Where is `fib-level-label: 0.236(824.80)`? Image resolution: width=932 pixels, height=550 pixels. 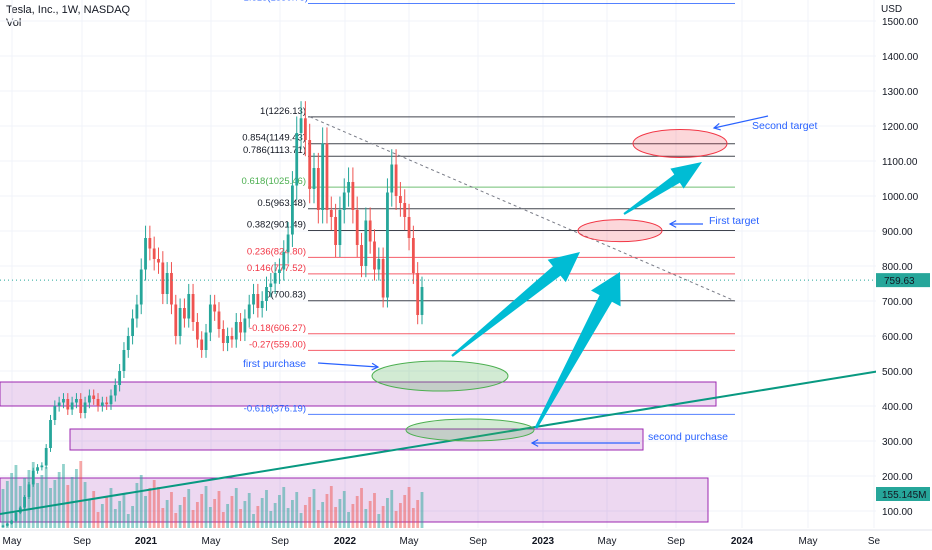
fib-level-label: 0.236(824.80) is located at coordinates (276, 251).